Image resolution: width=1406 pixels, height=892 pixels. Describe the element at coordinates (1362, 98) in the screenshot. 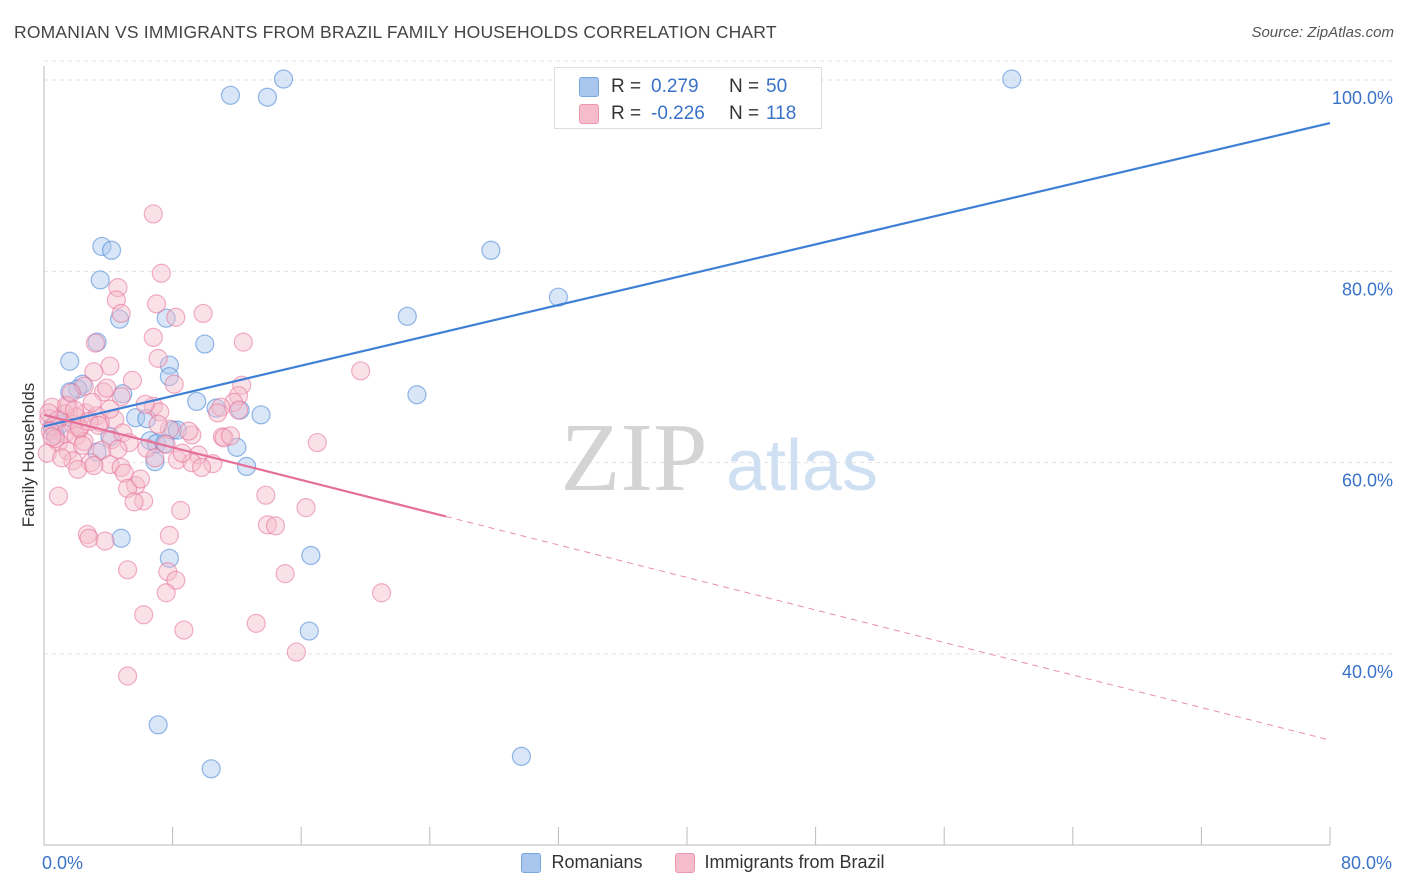

I see `y-tick-label: 100.0%` at that location.